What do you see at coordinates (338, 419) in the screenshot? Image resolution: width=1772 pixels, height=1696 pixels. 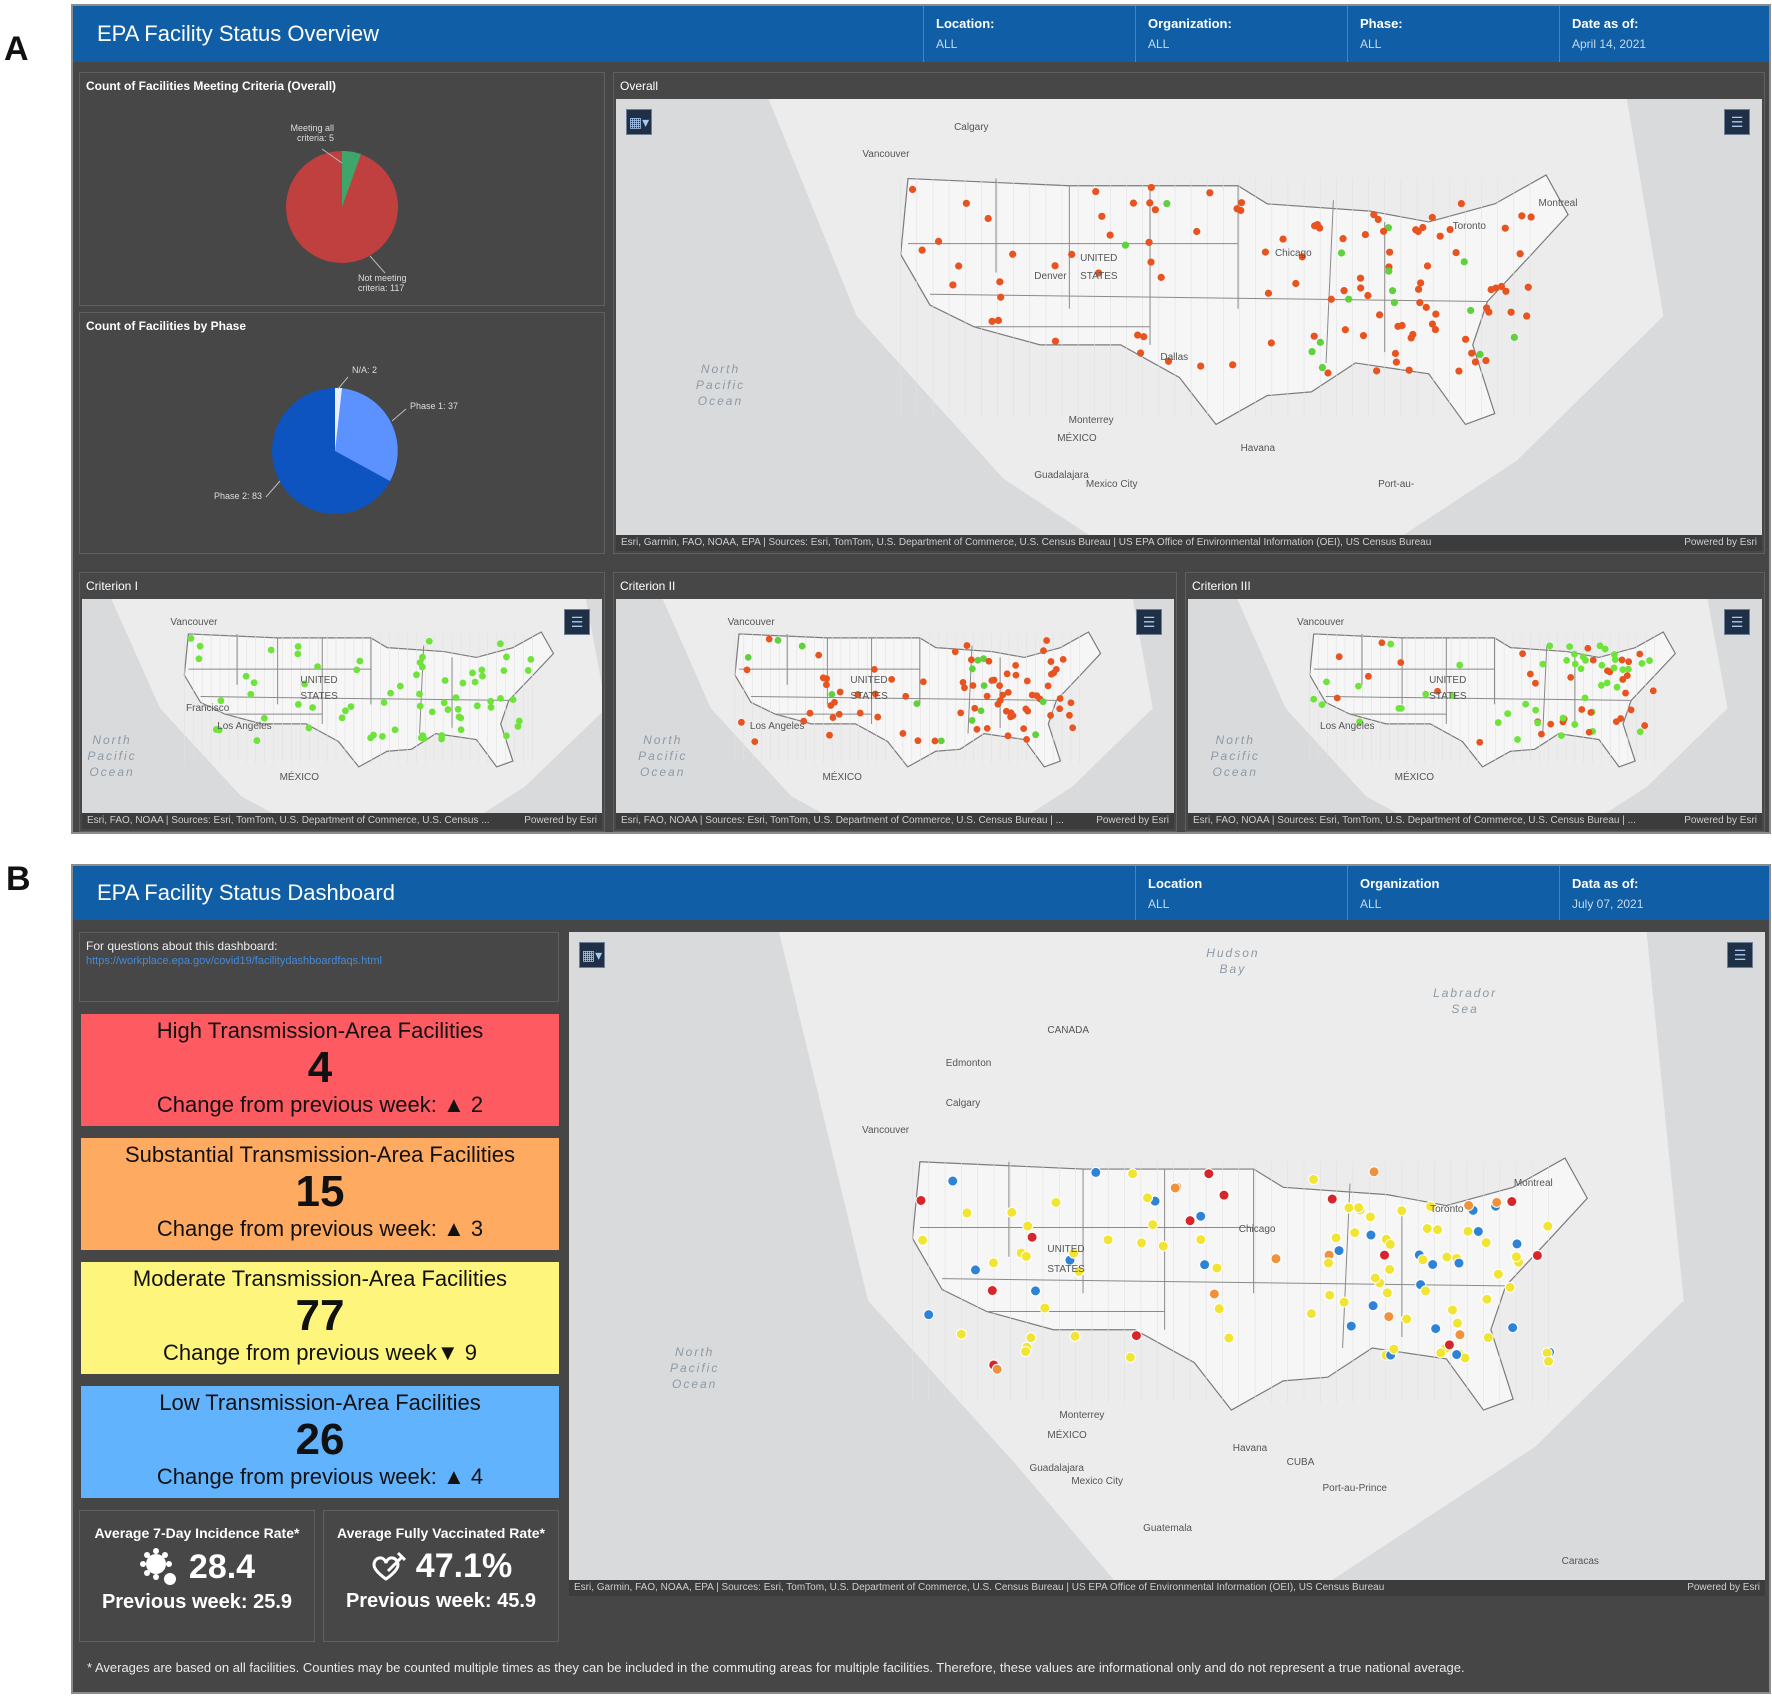 I see `pie-slice-na` at bounding box center [338, 419].